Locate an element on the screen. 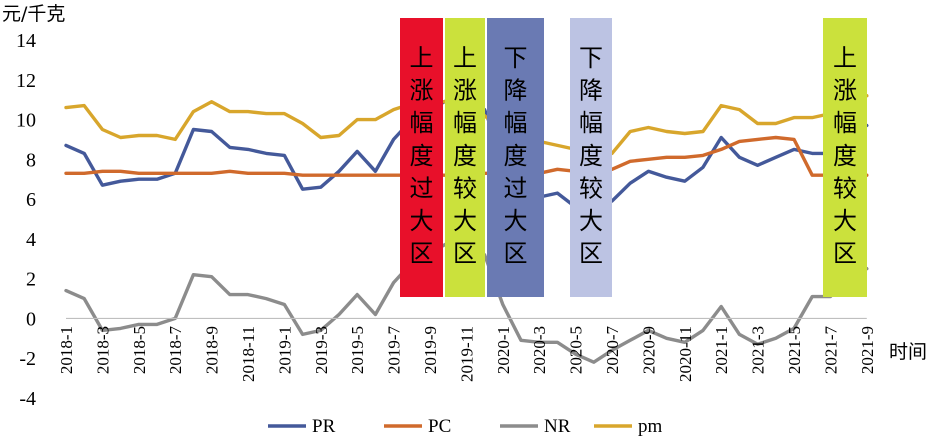  x-tick-label: 2019-9 is located at coordinates (430, 350).